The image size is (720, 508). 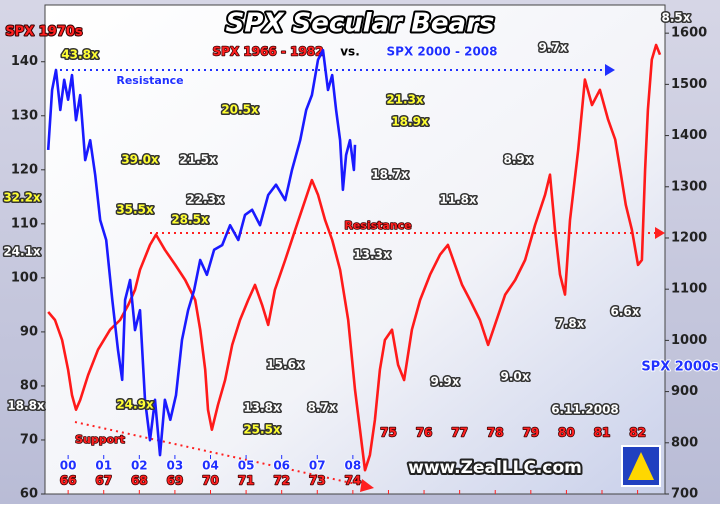 What do you see at coordinates (44, 32) in the screenshot?
I see `y-axis-label: SPX 1970s` at bounding box center [44, 32].